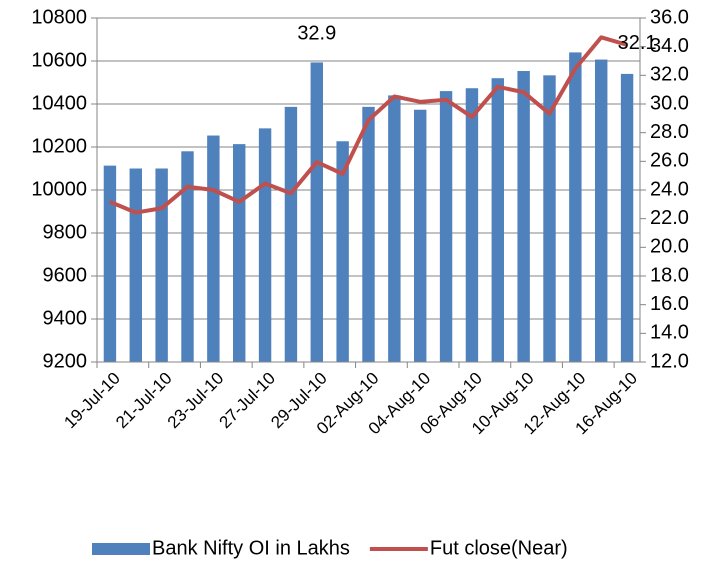 The image size is (717, 567). Describe the element at coordinates (59, 103) in the screenshot. I see `y-tick-label: 10400` at that location.